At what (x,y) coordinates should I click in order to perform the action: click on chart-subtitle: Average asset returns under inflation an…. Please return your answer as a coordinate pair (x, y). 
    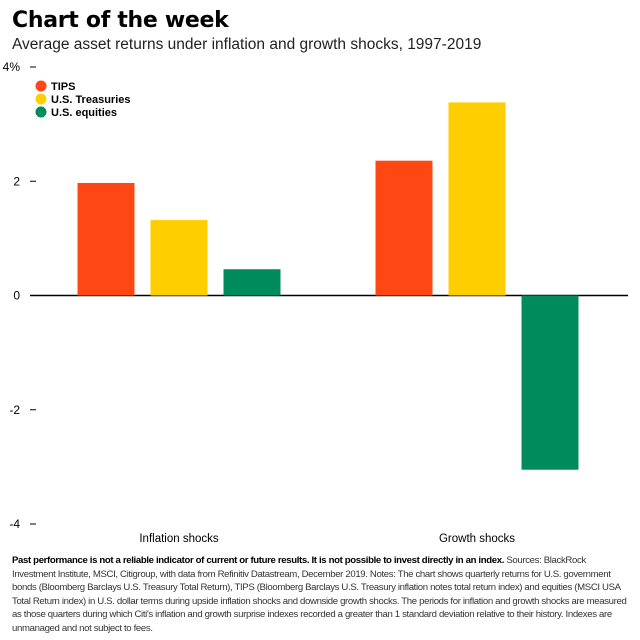
    Looking at the image, I should click on (247, 44).